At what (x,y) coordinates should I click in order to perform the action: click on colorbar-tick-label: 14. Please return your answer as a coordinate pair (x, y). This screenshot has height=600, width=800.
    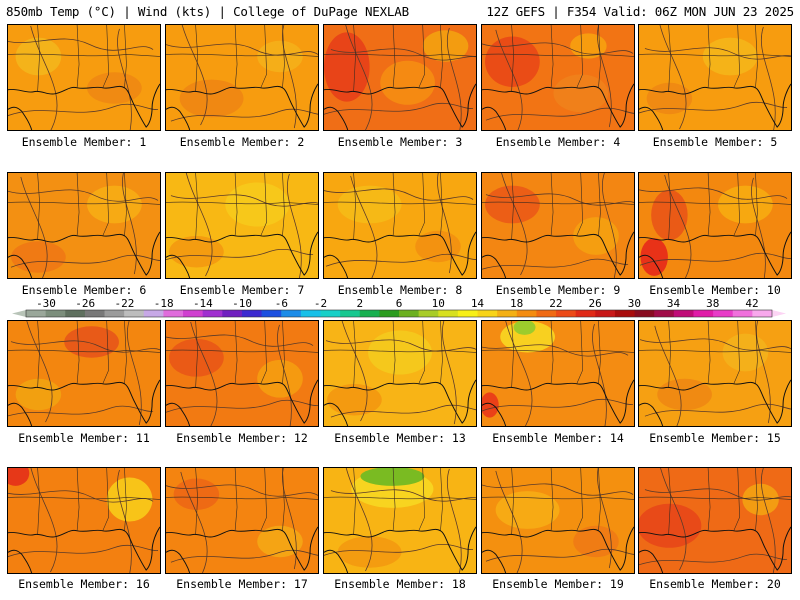
    Looking at the image, I should click on (478, 304).